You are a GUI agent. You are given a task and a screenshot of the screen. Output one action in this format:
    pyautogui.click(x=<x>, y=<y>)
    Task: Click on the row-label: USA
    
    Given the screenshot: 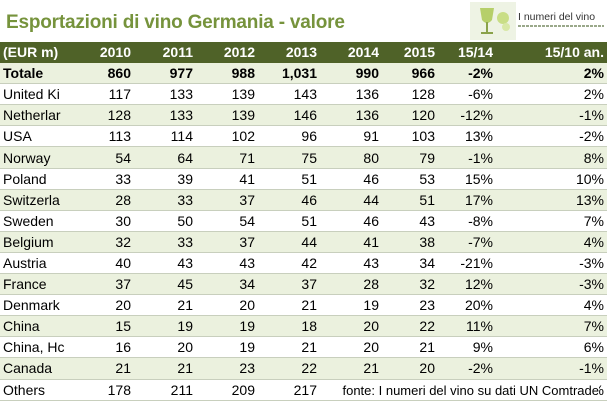 What is the action you would take?
    pyautogui.click(x=36, y=136)
    